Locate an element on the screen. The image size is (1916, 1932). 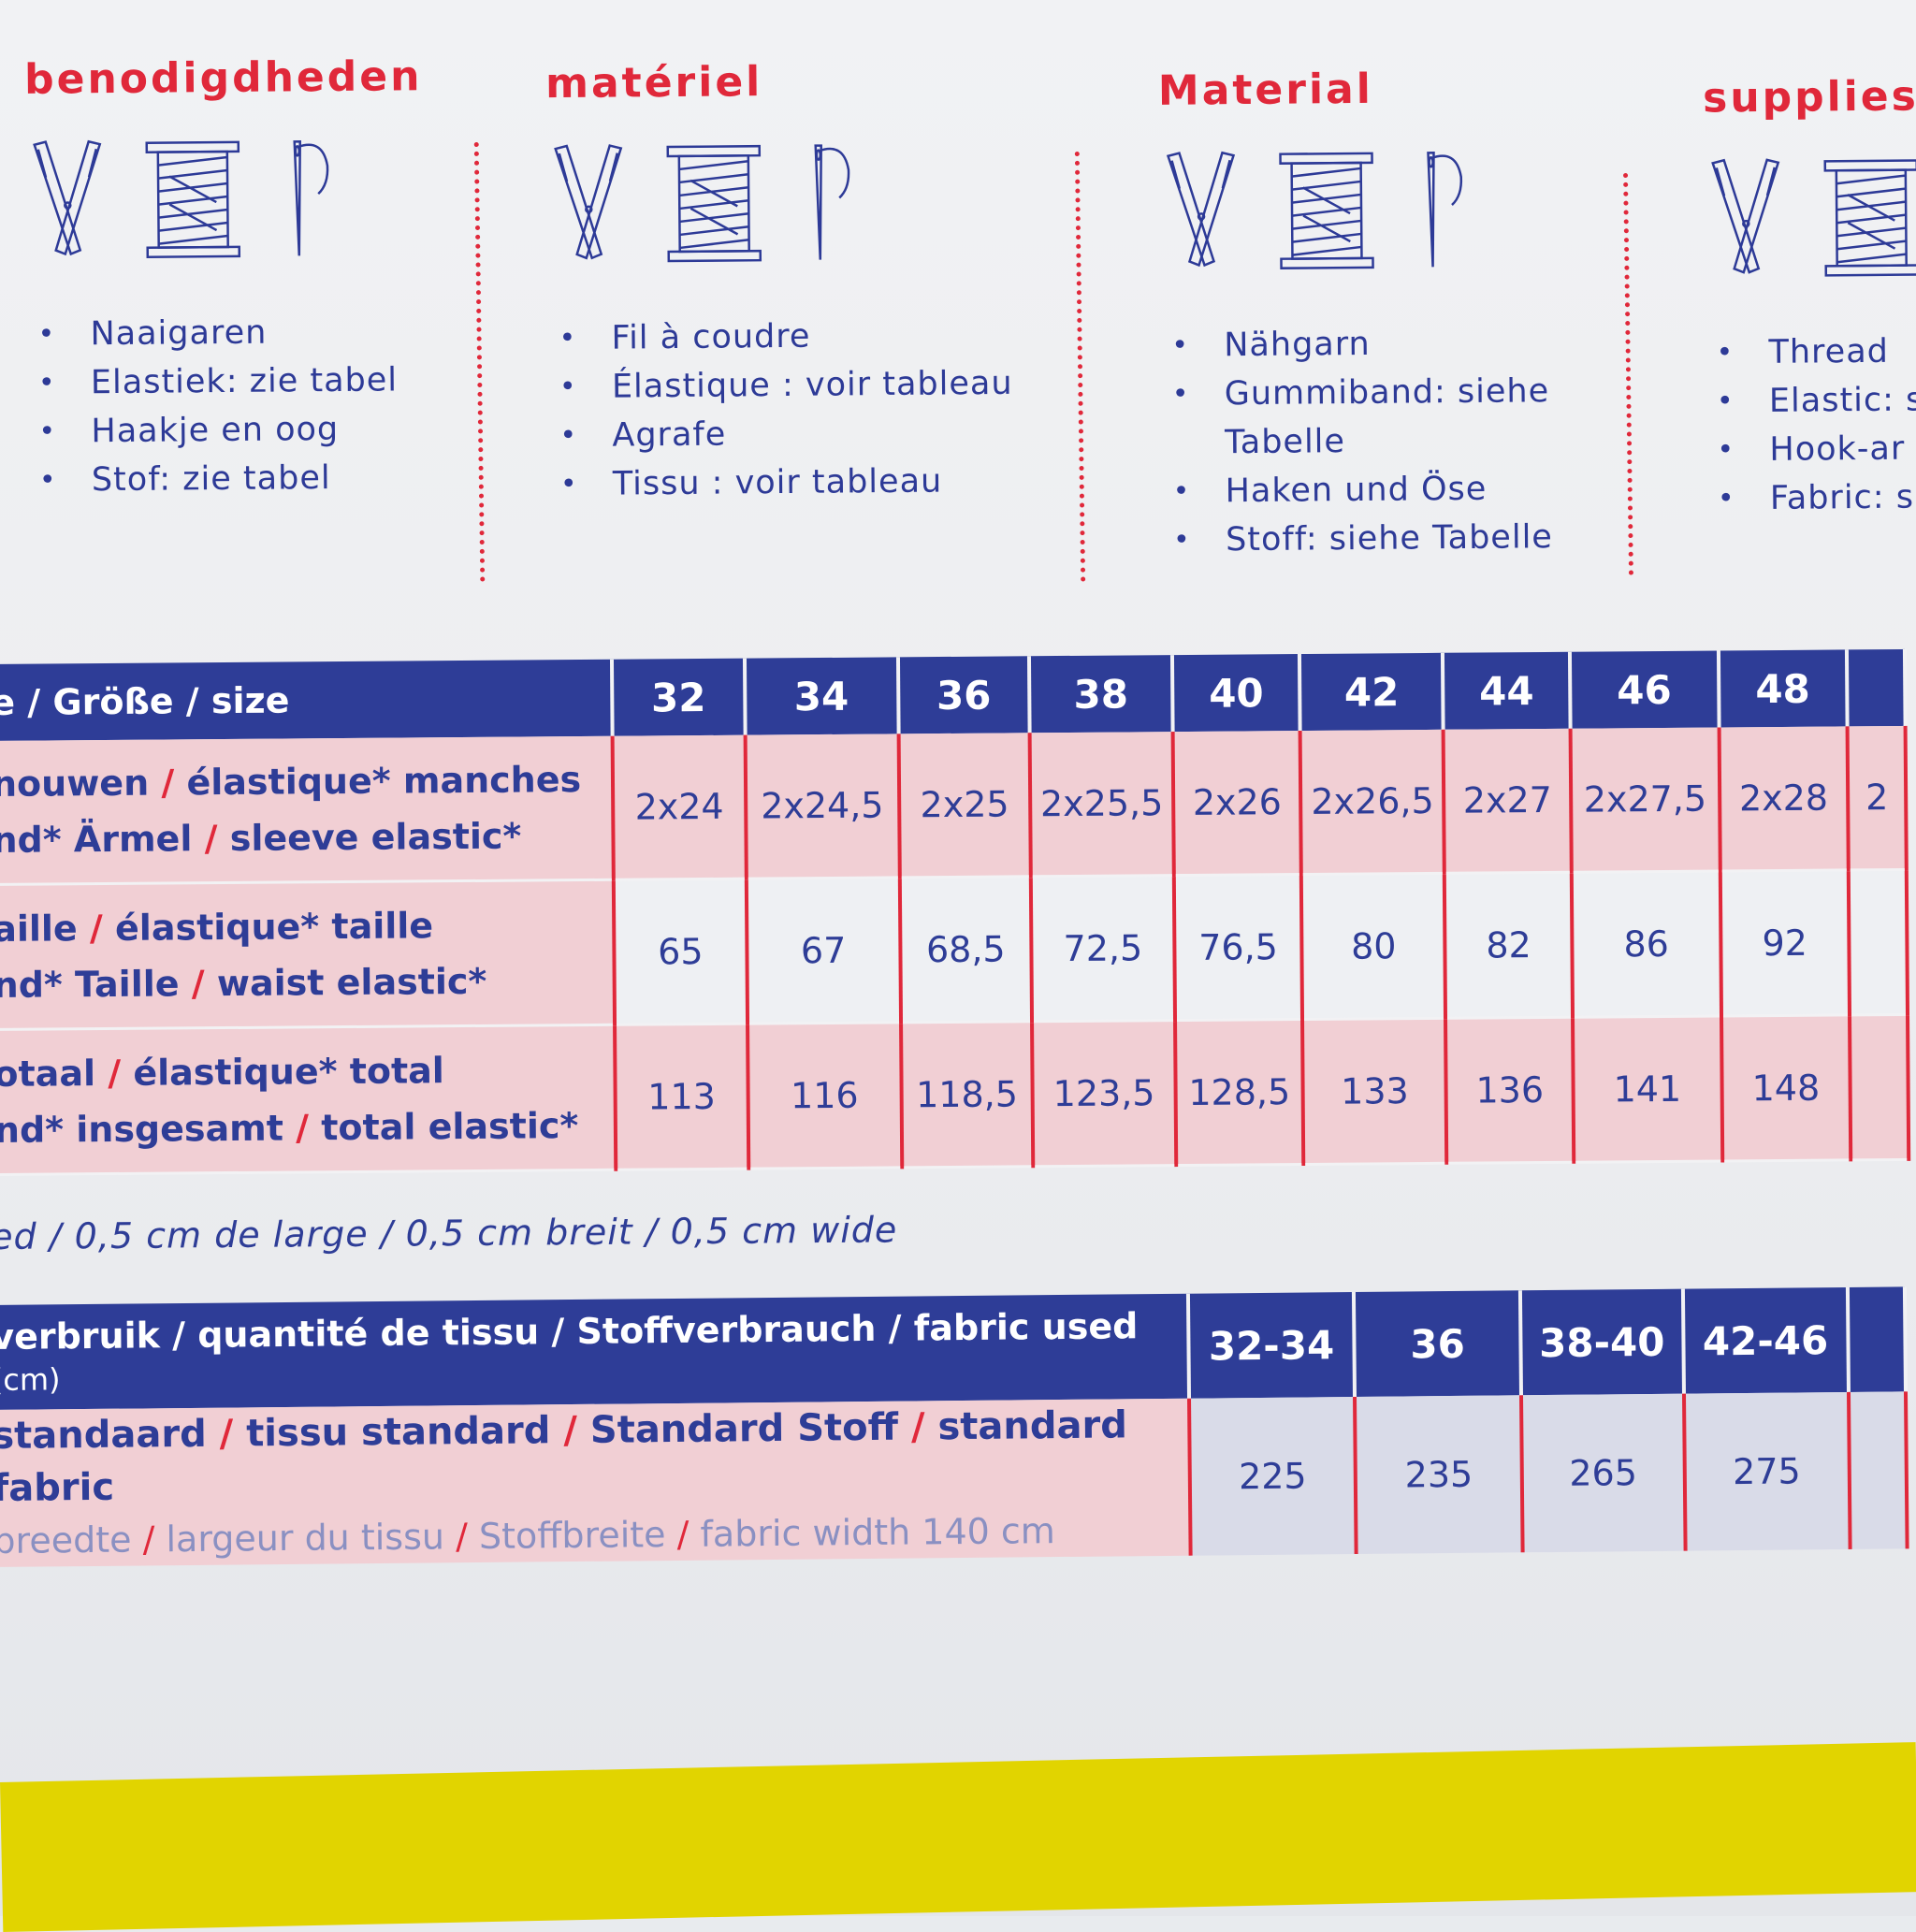
row-label-line2: nd* Ärmel / sleeve elastic* is located at coordinates (306, 838).